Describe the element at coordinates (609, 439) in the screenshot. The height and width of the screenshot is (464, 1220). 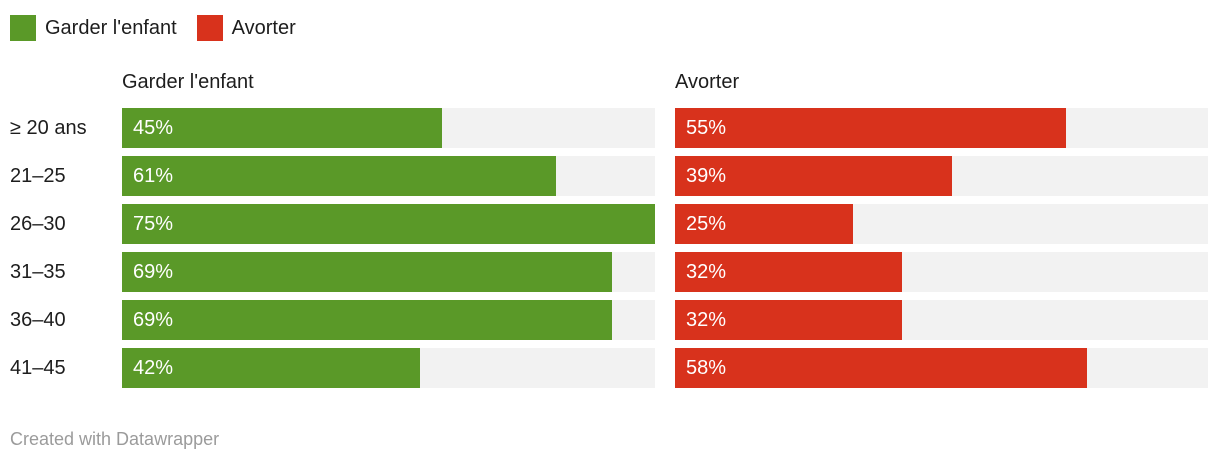
I see `footer: Created with Datawrapper` at that location.